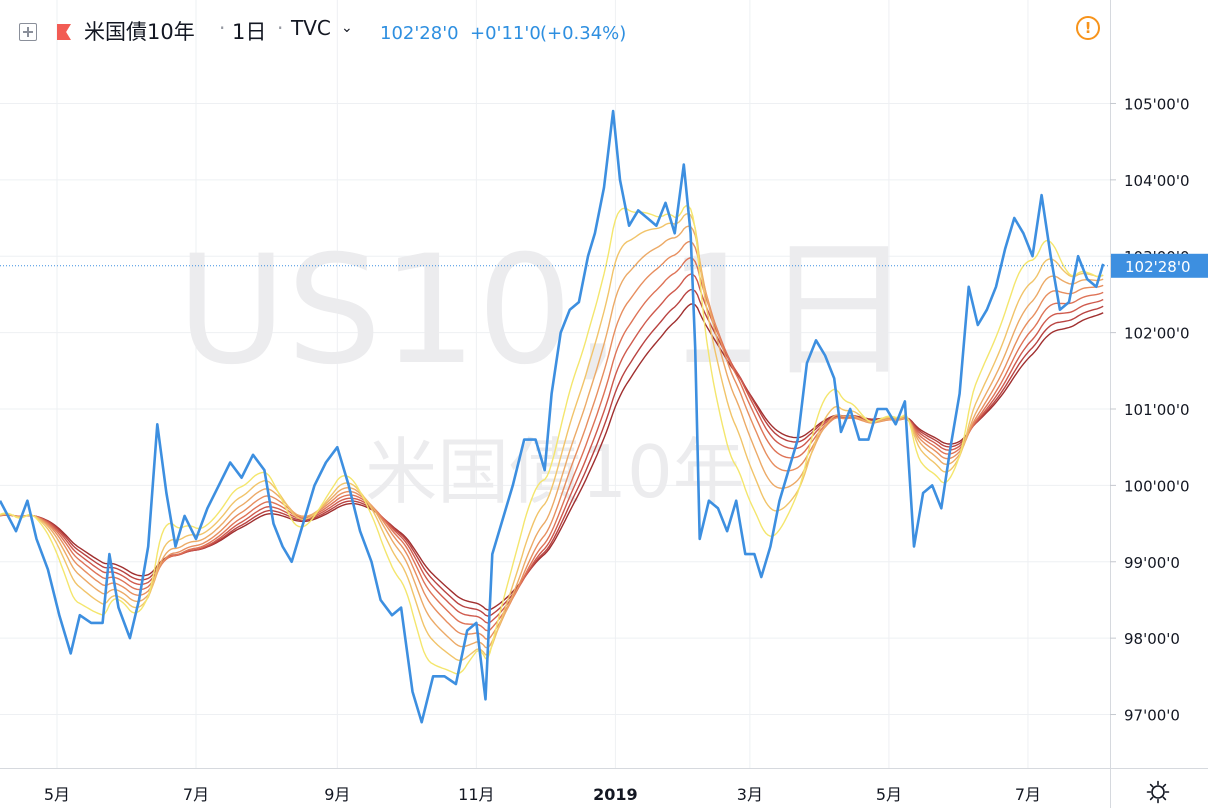 Image resolution: width=1208 pixels, height=812 pixels. I want to click on gear-icon, so click(1158, 792).